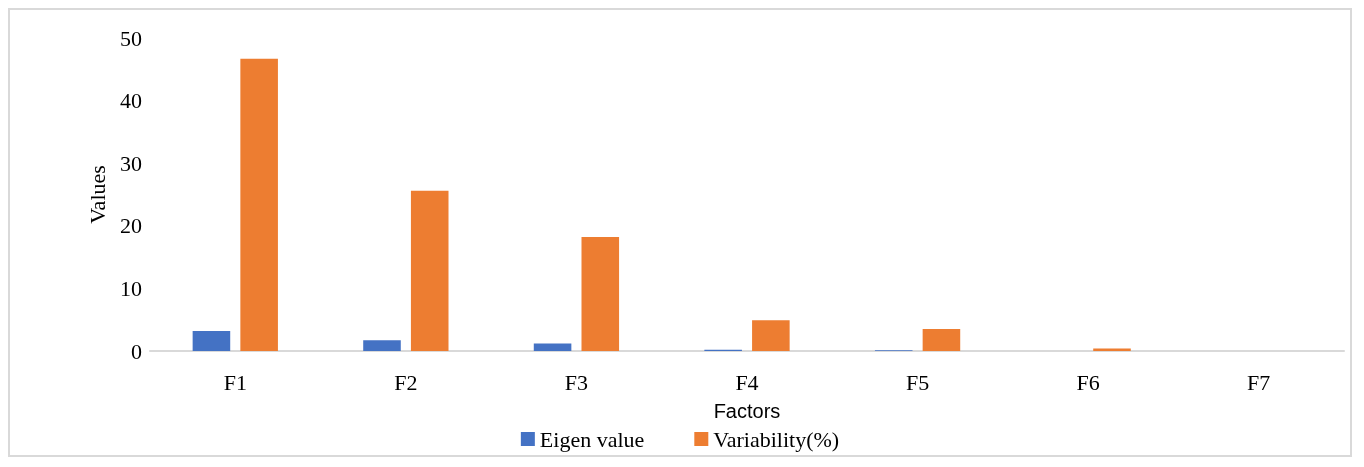 This screenshot has width=1364, height=467. Describe the element at coordinates (136, 351) in the screenshot. I see `y-tick-label: 0` at that location.